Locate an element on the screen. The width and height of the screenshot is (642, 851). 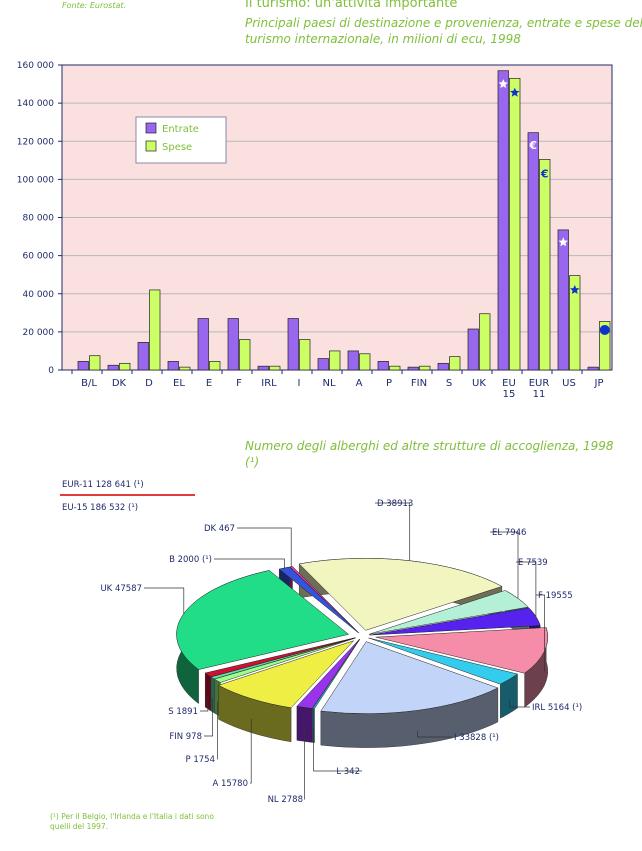
legend: Entrate Spese is located at coordinates (181, 140).